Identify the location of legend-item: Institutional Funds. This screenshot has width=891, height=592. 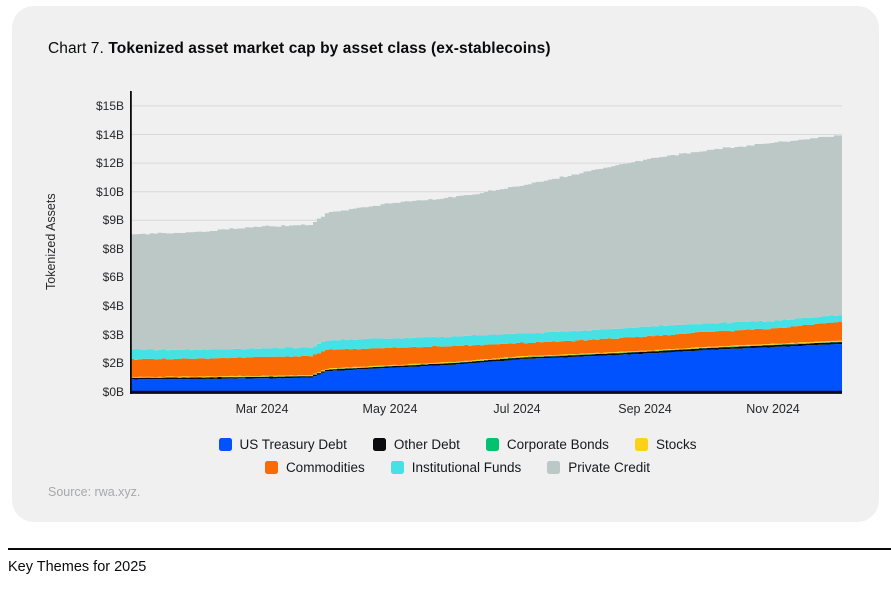
(456, 467).